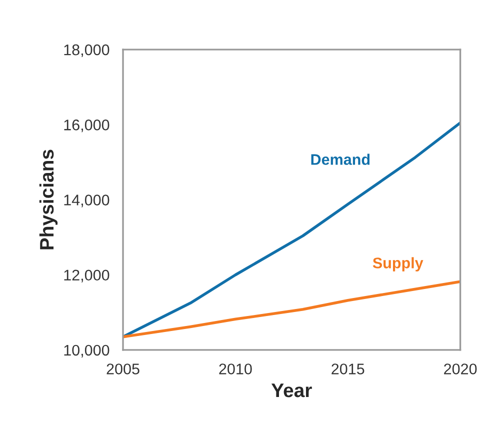 The height and width of the screenshot is (431, 496). What do you see at coordinates (87, 276) in the screenshot?
I see `y-tick-label: 12,000` at bounding box center [87, 276].